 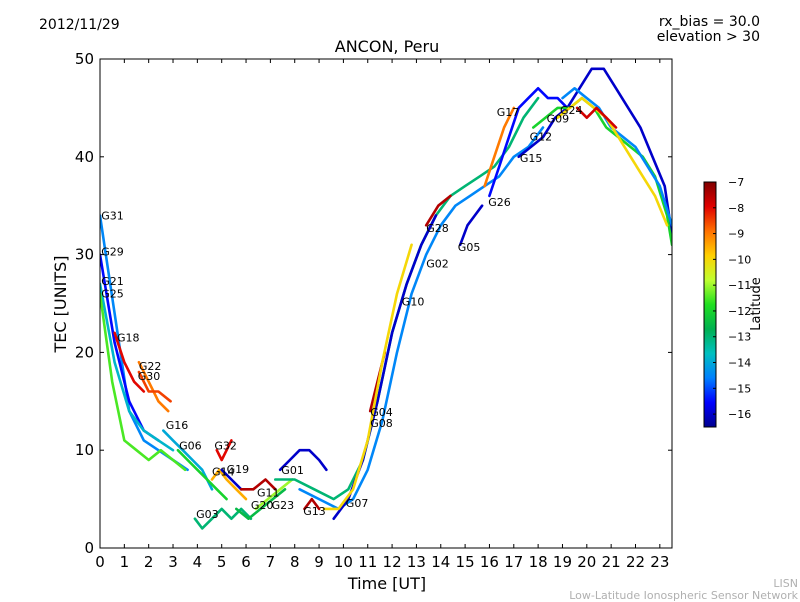 I want to click on x-tick-label: 17, so click(x=513, y=562).